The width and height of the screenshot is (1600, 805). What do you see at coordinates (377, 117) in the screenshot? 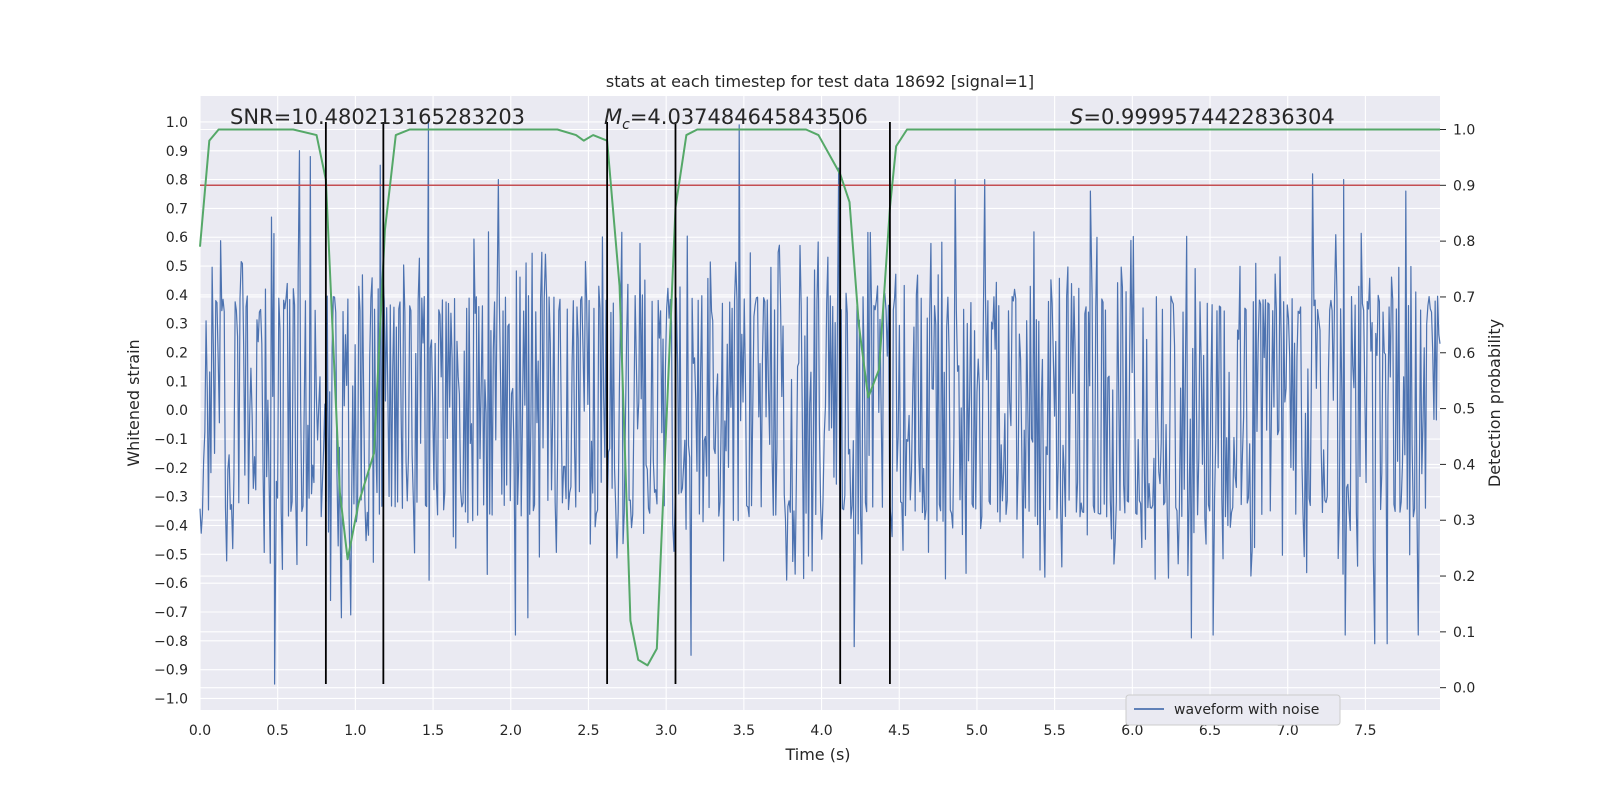
I see `snr-annotation: SNR=10.480213165283203` at bounding box center [377, 117].